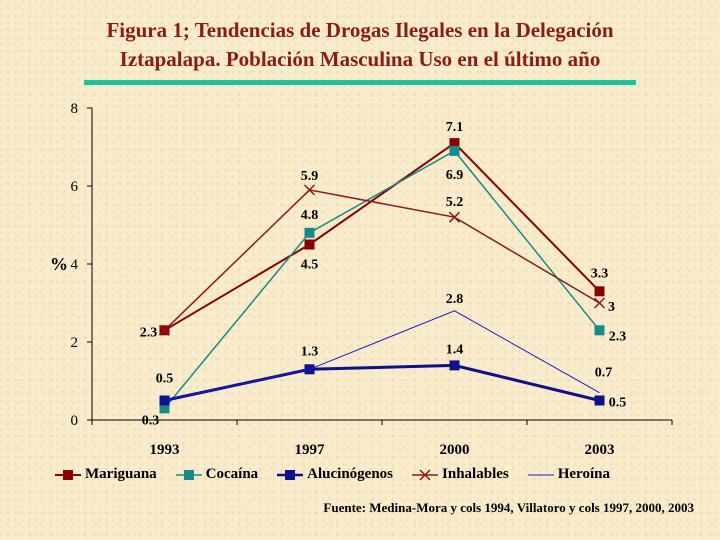 The image size is (720, 540). I want to click on data-label: 4.5, so click(310, 265).